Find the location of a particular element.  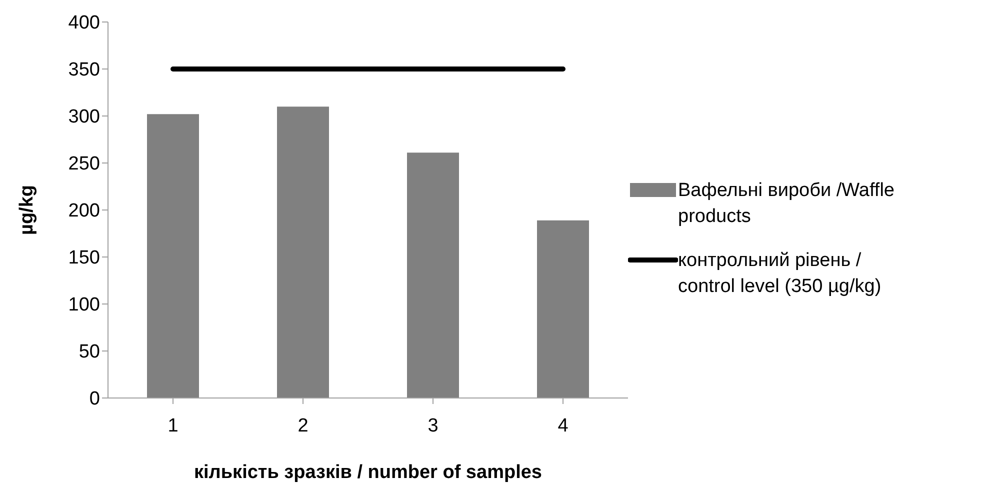

x-axis-title: кількість зразків / number of samples is located at coordinates (368, 472).